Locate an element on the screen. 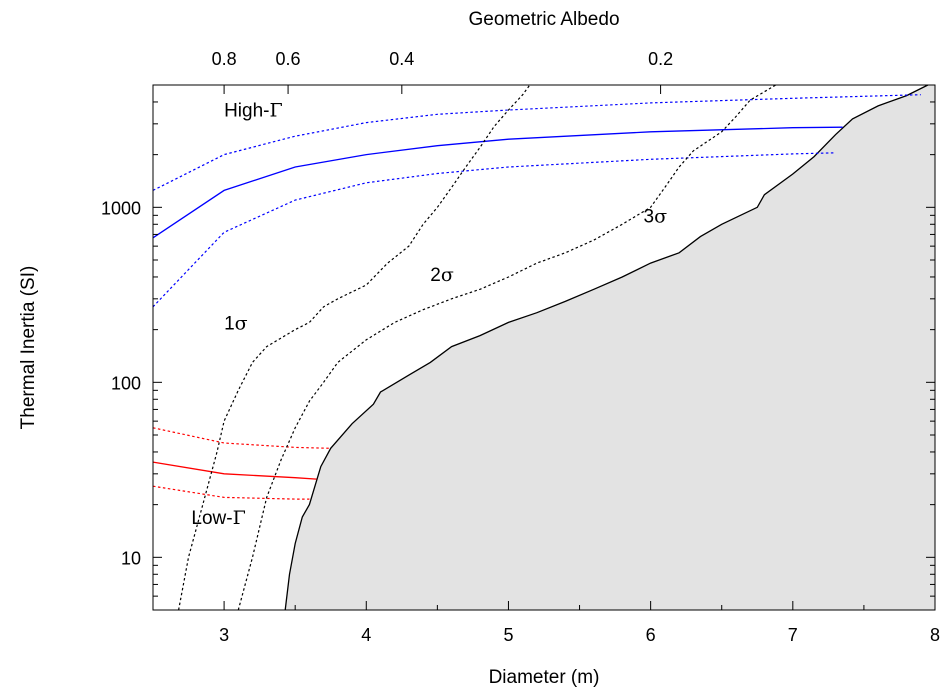  annotation-high: High-Γ is located at coordinates (253, 111).